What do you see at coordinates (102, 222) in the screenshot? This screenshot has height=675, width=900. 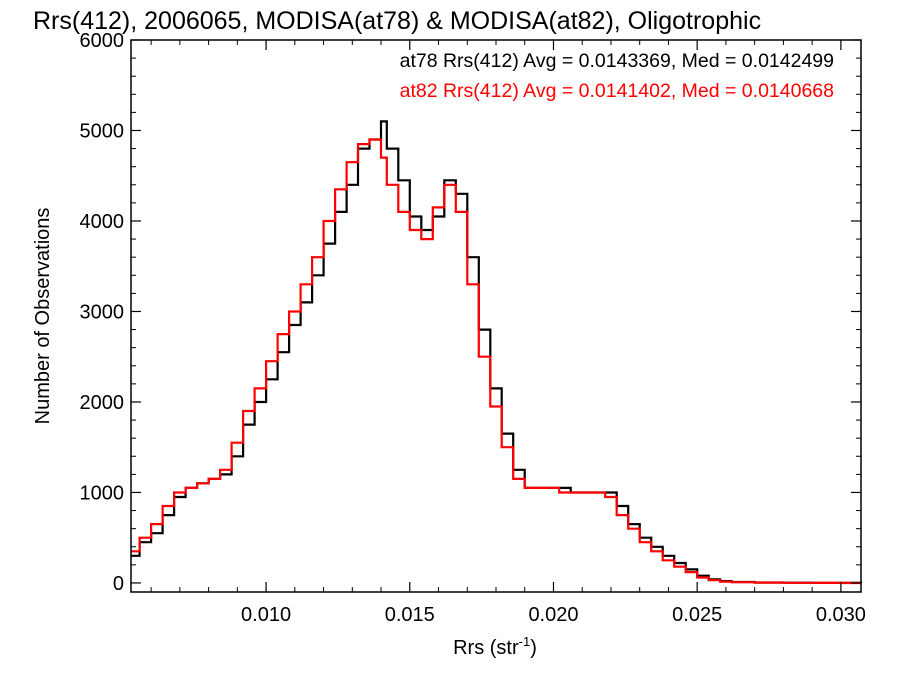 I see `y-tick-label: 4000` at bounding box center [102, 222].